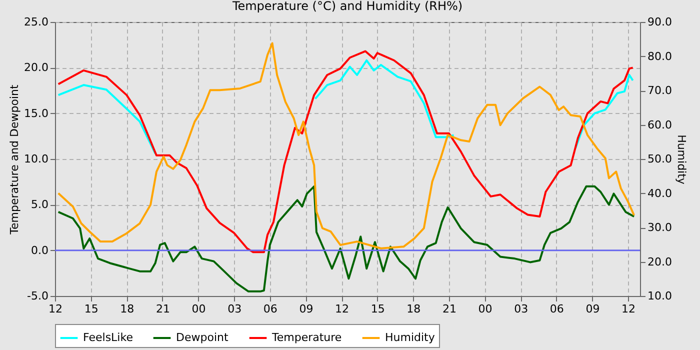 The image size is (700, 350). Describe the element at coordinates (108, 337) in the screenshot. I see `legend-label: FeelsLike` at that location.